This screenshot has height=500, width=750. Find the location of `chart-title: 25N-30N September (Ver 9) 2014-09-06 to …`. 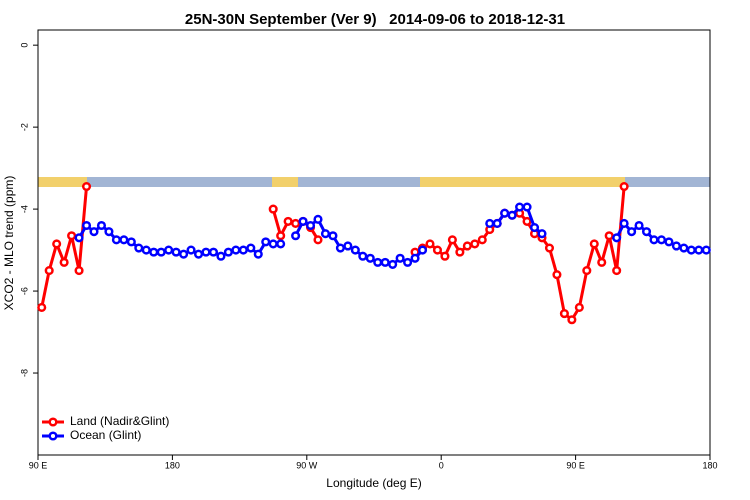

chart-title: 25N-30N September (Ver 9) 2014-09-06 to … is located at coordinates (375, 19).